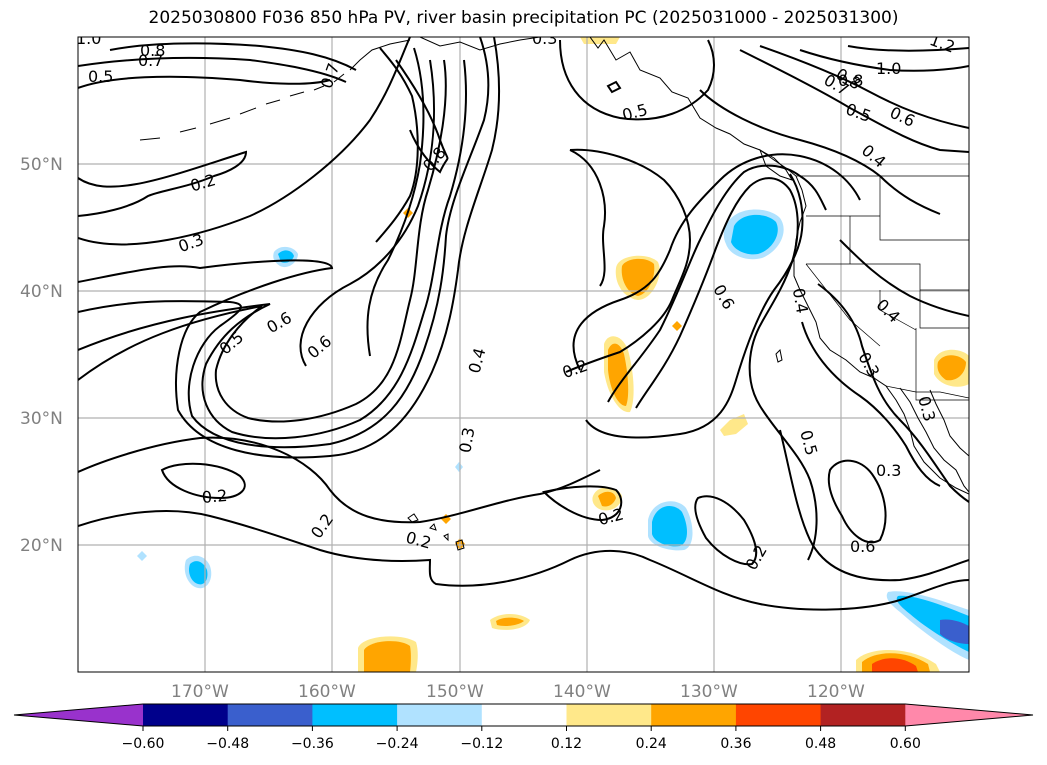 Image resolution: width=1047 pixels, height=765 pixels. What do you see at coordinates (200, 692) in the screenshot?
I see `lon-tick-label: 170°W` at bounding box center [200, 692].